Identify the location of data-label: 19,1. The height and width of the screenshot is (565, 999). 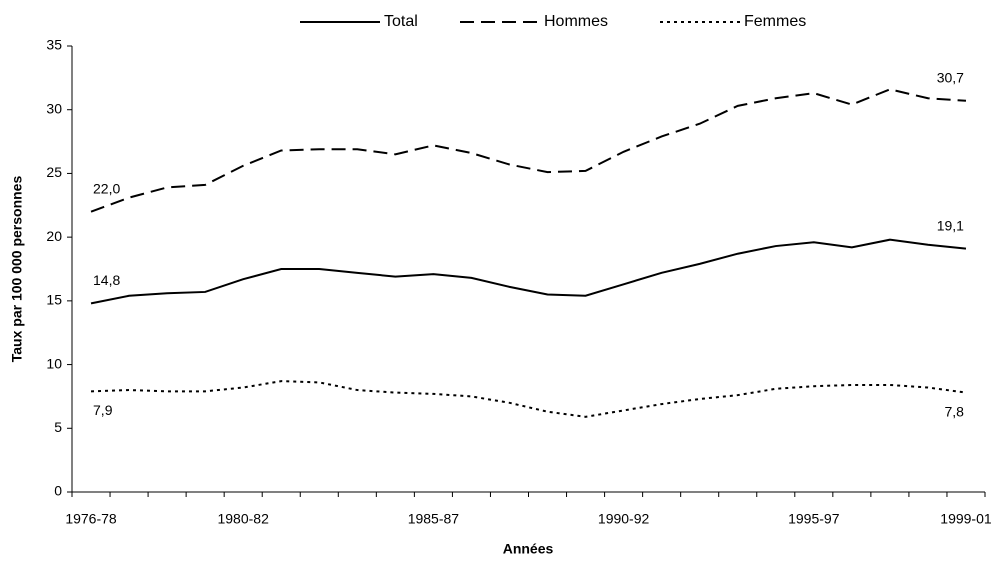
(950, 225).